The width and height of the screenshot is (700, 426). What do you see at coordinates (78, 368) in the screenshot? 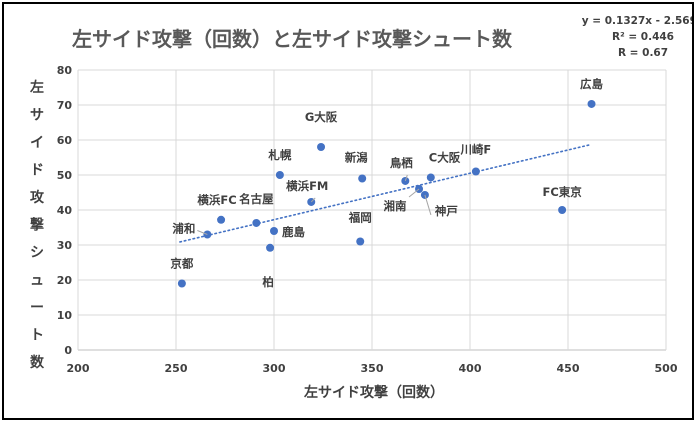
I see `x-tick-label: 200` at bounding box center [78, 368].